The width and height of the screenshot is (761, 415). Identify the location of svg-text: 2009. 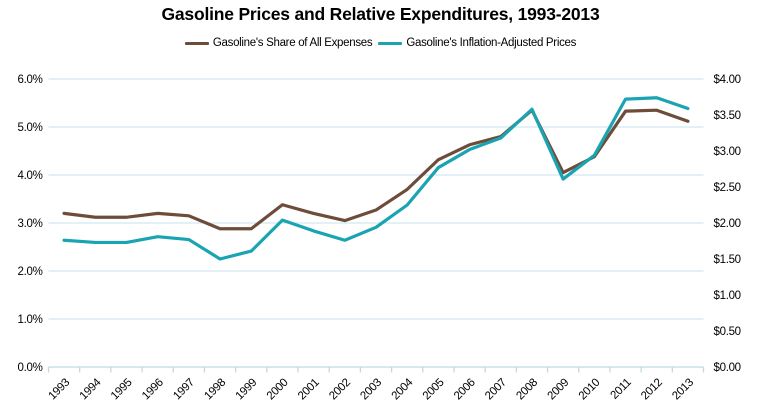
(559, 390).